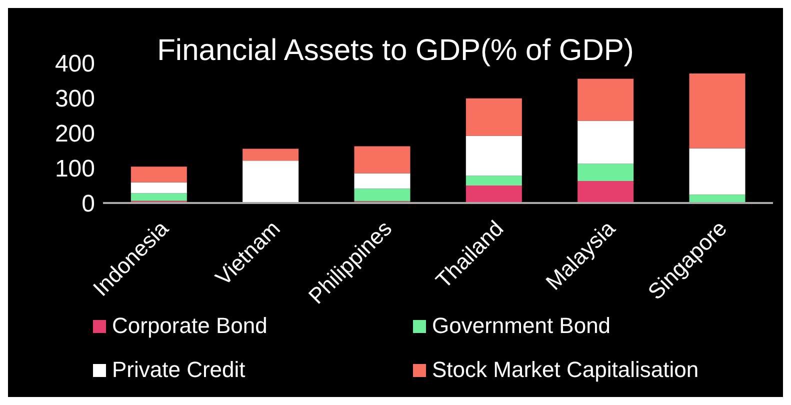 This screenshot has height=405, width=791. I want to click on y-tick-label: 0, so click(88, 204).